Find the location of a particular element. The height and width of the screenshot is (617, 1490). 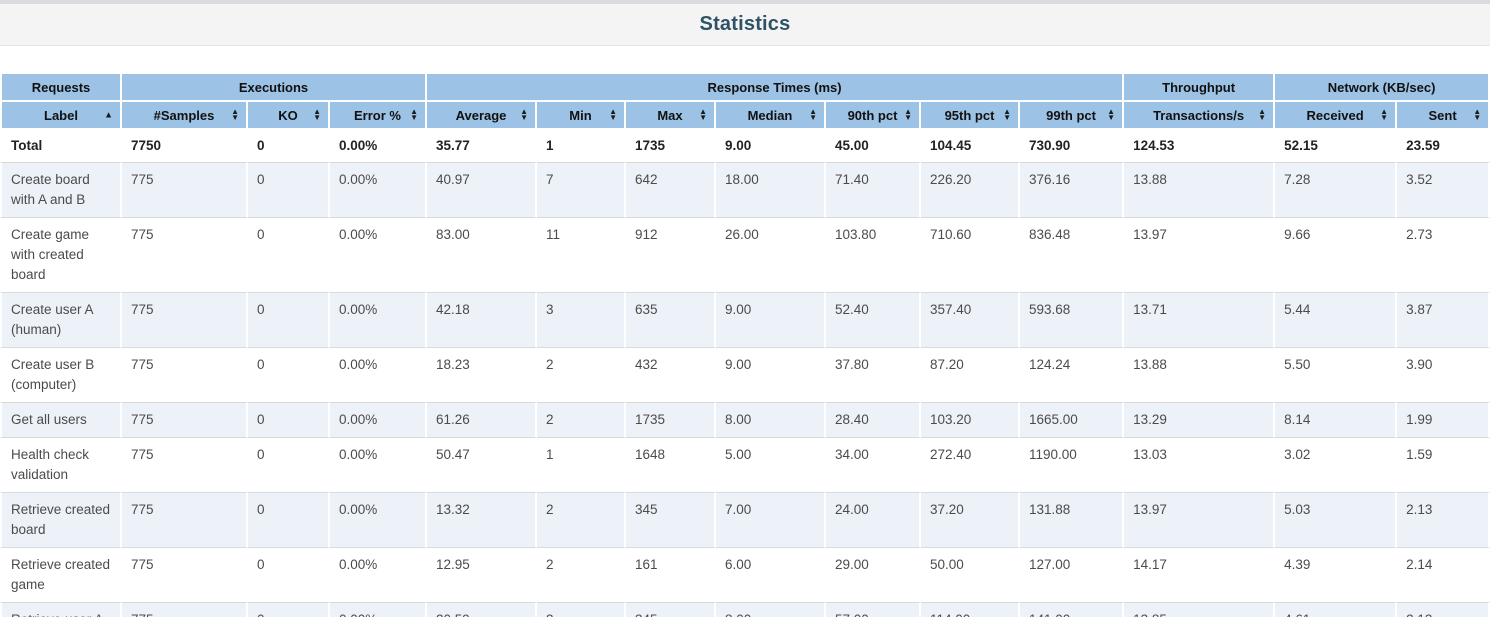

cell-95th-pct: 87.20 is located at coordinates (970, 375).